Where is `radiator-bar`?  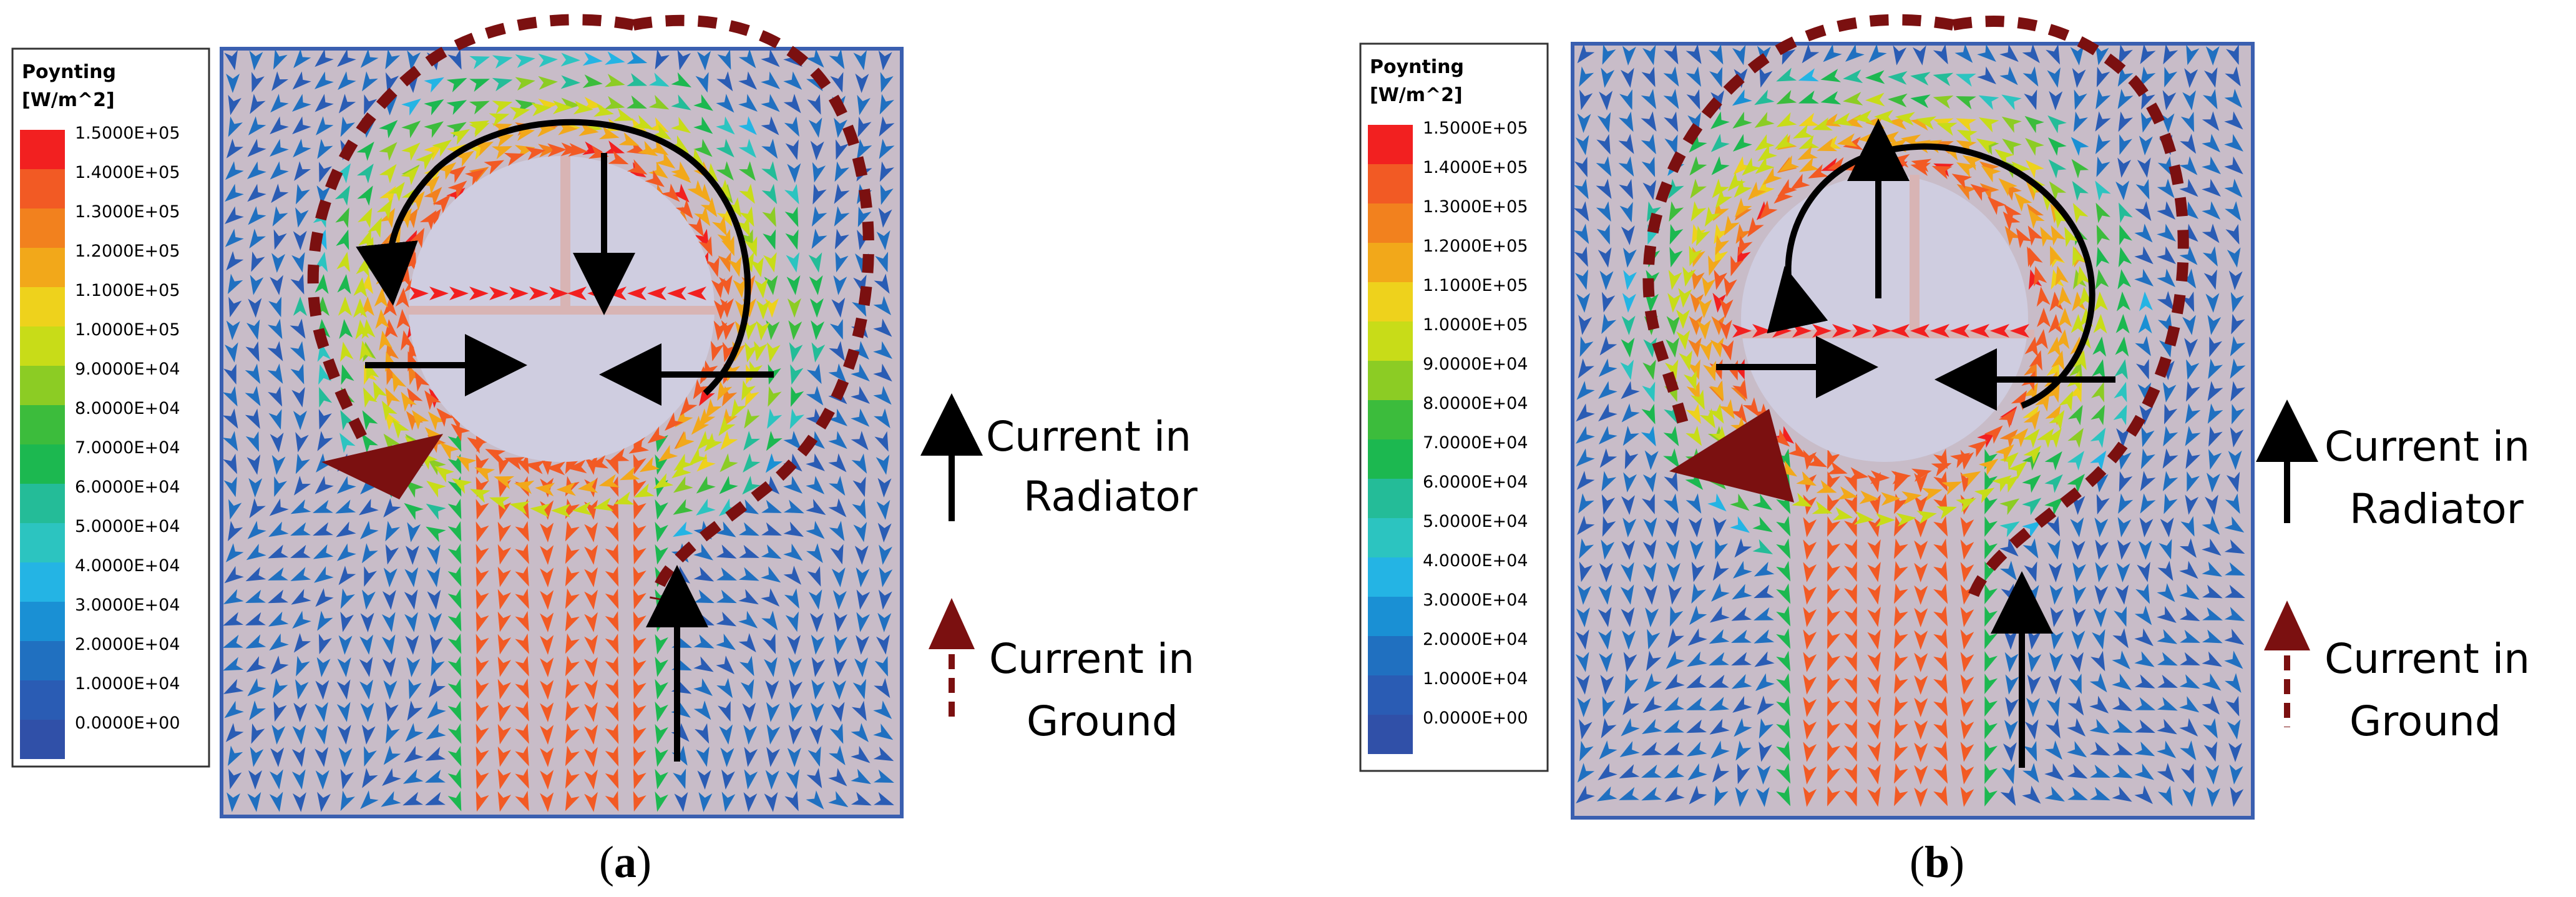 radiator-bar is located at coordinates (562, 310).